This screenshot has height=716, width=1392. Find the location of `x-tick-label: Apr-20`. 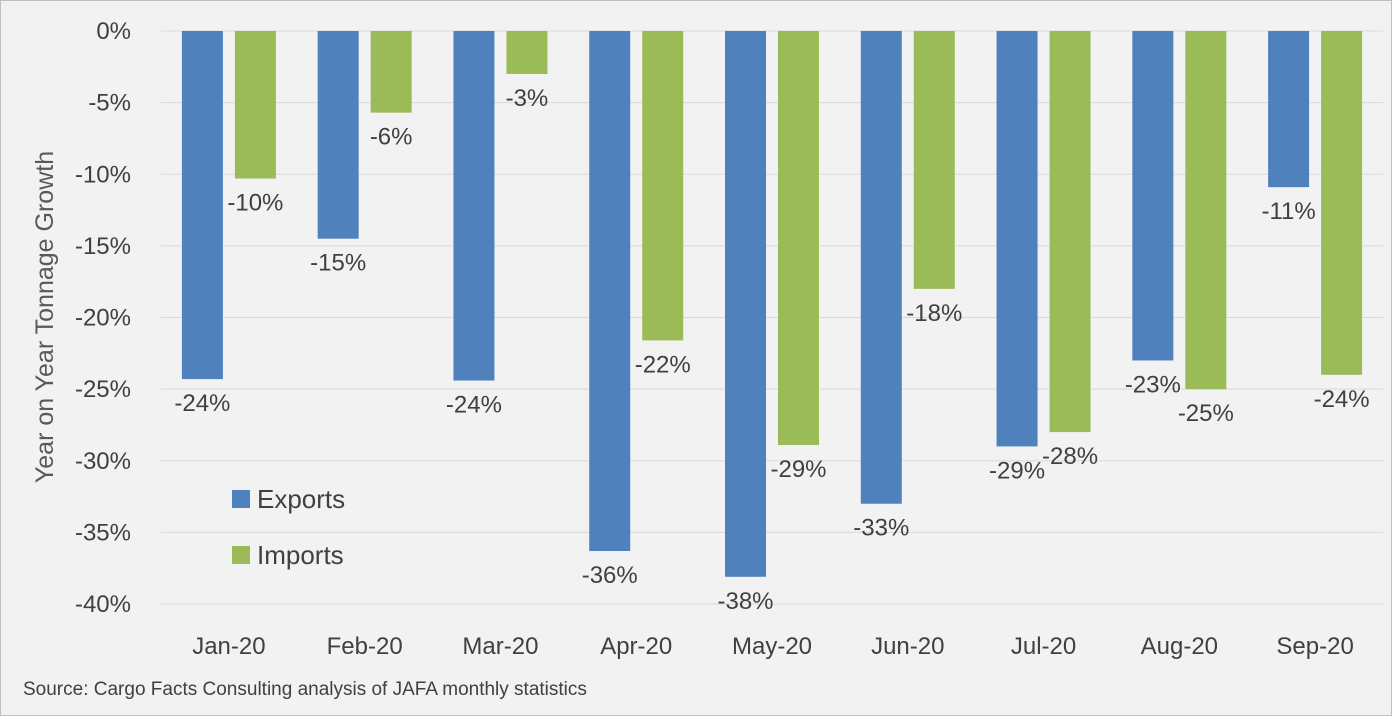

x-tick-label: Apr-20 is located at coordinates (636, 646).